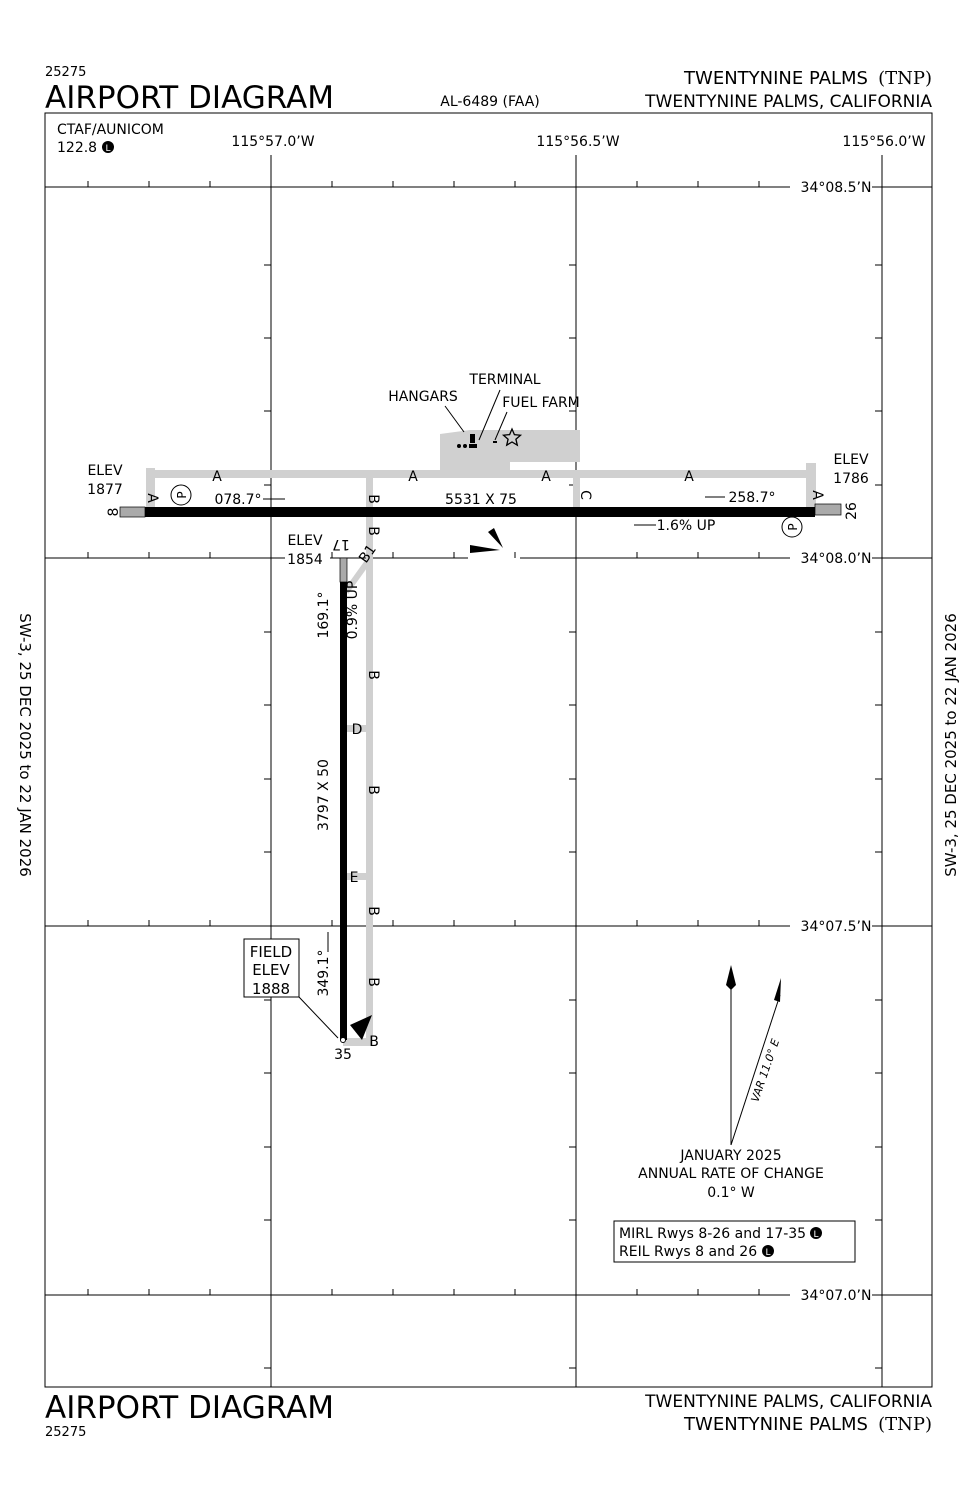  I want to click on diagram-title-bottom: AIRPORT DIAGRAM, so click(189, 1408).